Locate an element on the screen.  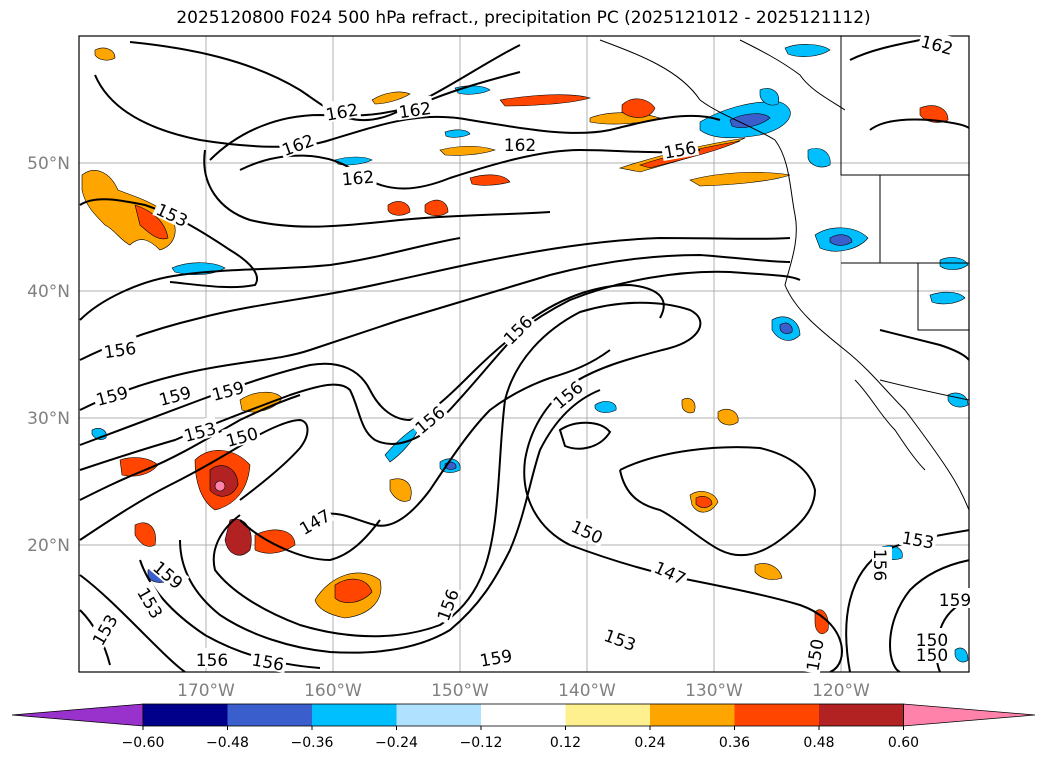
colorbar-extend-low is located at coordinates (77, 715).